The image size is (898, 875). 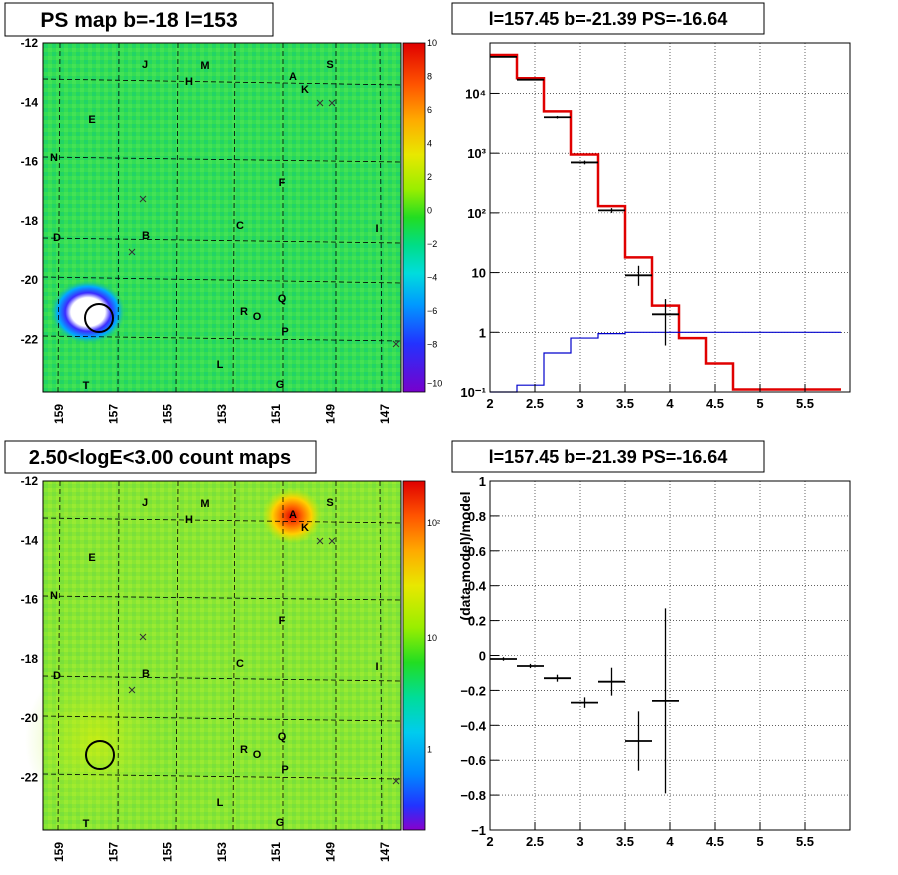 What do you see at coordinates (160, 457) in the screenshot?
I see `bottom-map-title-box: 2.50<logE<3.00 count maps` at bounding box center [160, 457].